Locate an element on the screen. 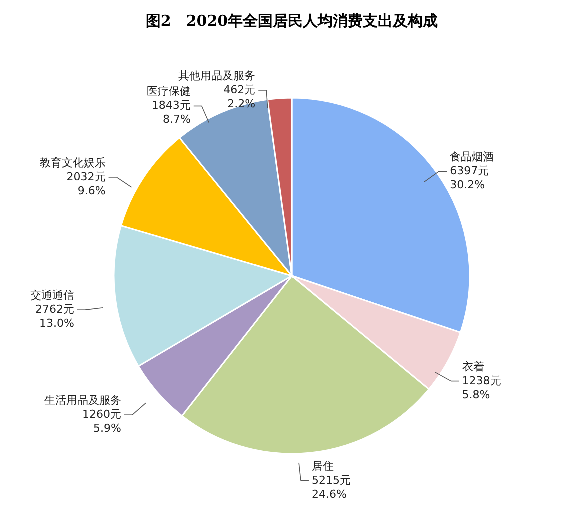 This screenshot has height=523, width=584. data-label: 6397元 30.2% is located at coordinates (470, 178).